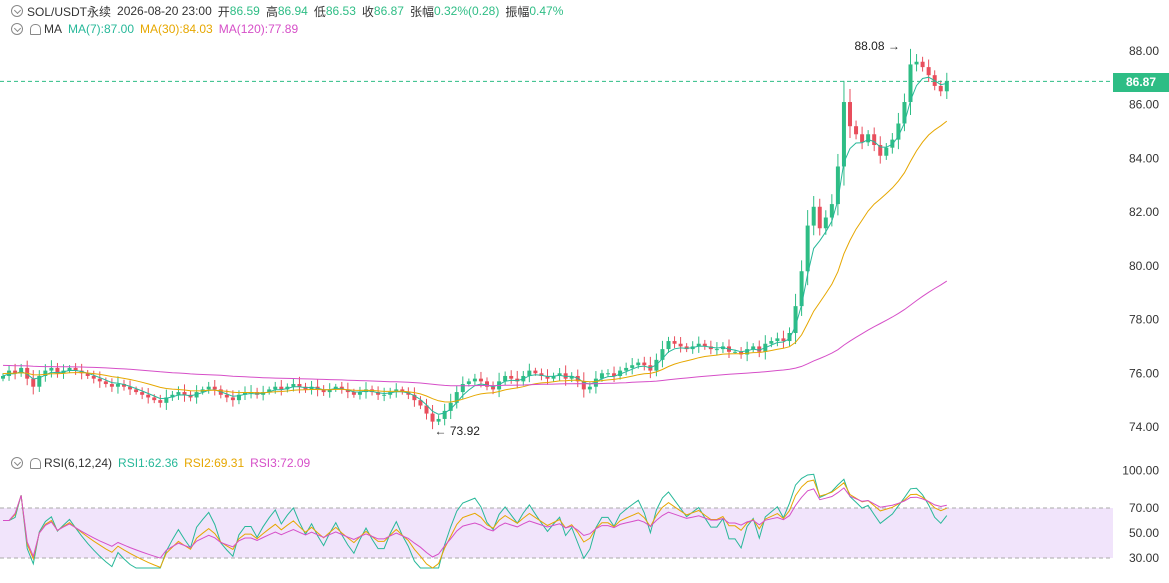  I want to click on rsi3-line, so click(475, 523).